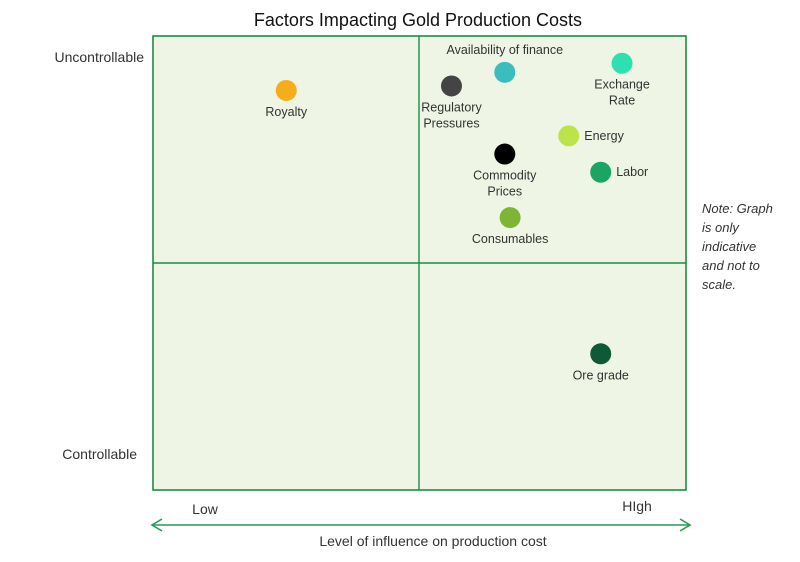 The width and height of the screenshot is (800, 562). Describe the element at coordinates (729, 246) in the screenshot. I see `note-line: indicative` at that location.